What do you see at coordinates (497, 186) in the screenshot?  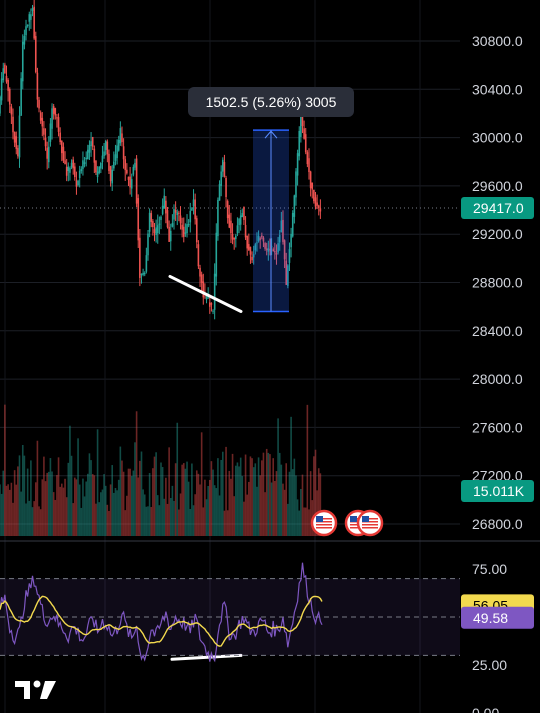 I see `price-tick-label: 29600.0` at bounding box center [497, 186].